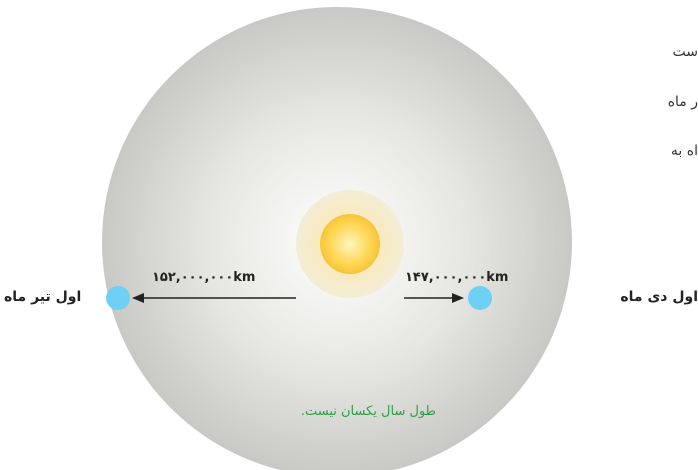 This screenshot has width=698, height=470. What do you see at coordinates (43, 297) in the screenshot?
I see `label-first-of-tir: اول تیر ماه` at bounding box center [43, 297].